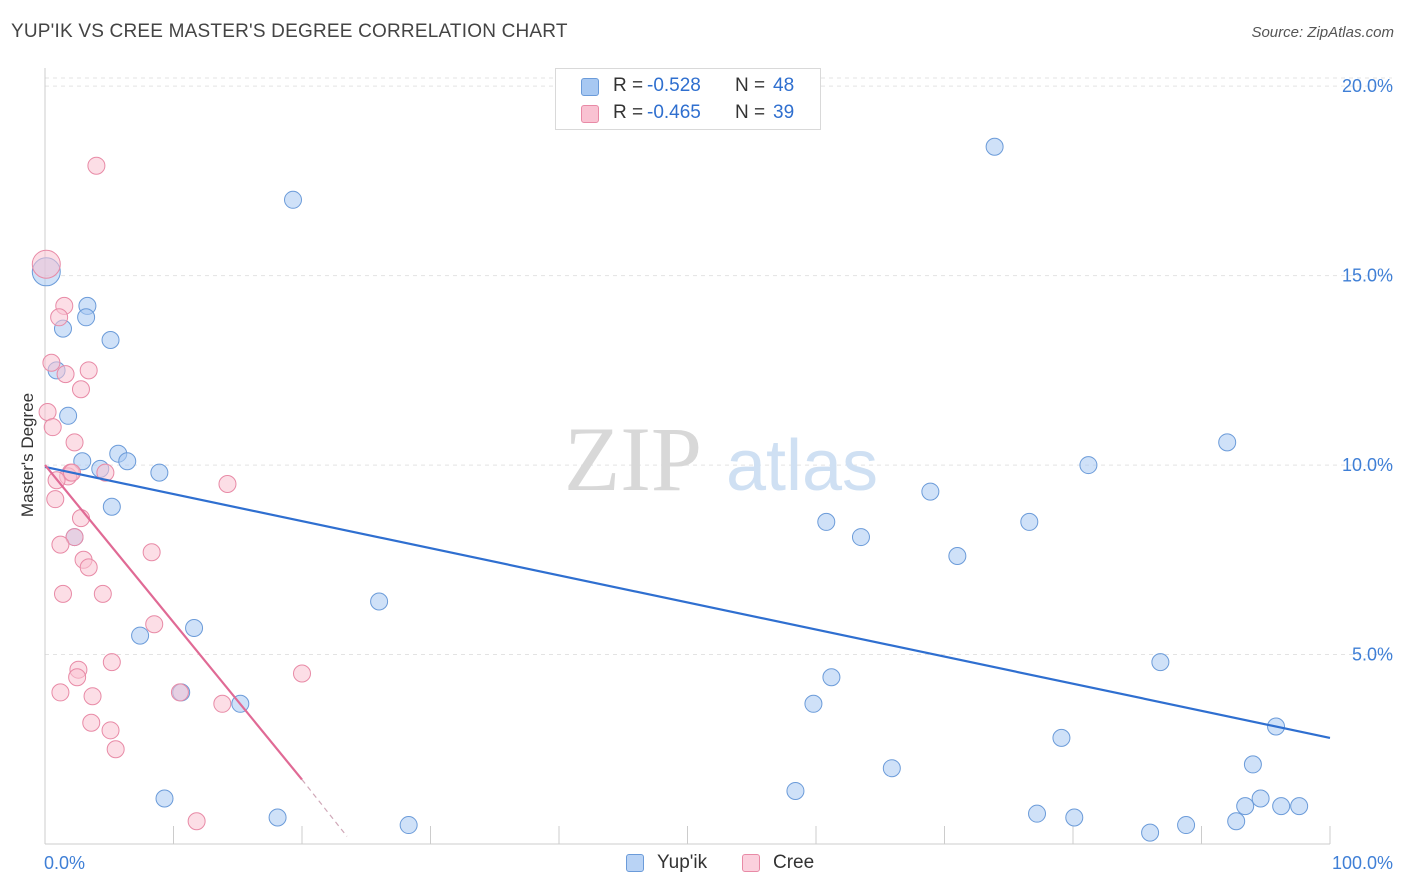  Describe the element at coordinates (721, 459) in the screenshot. I see `watermark: ZIP atlas` at that location.